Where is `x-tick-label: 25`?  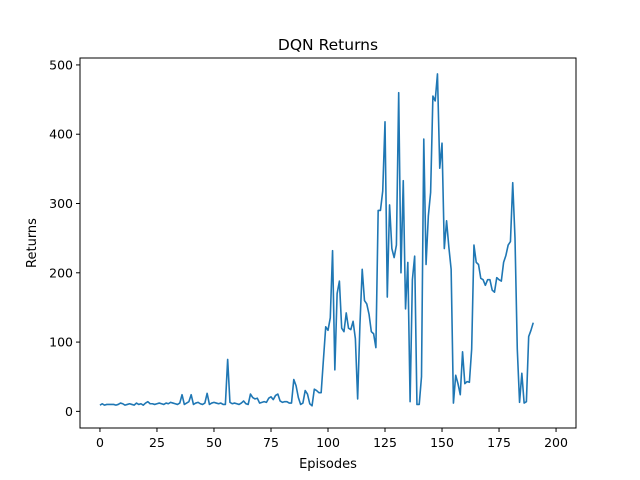
x-tick-label: 25 is located at coordinates (157, 442).